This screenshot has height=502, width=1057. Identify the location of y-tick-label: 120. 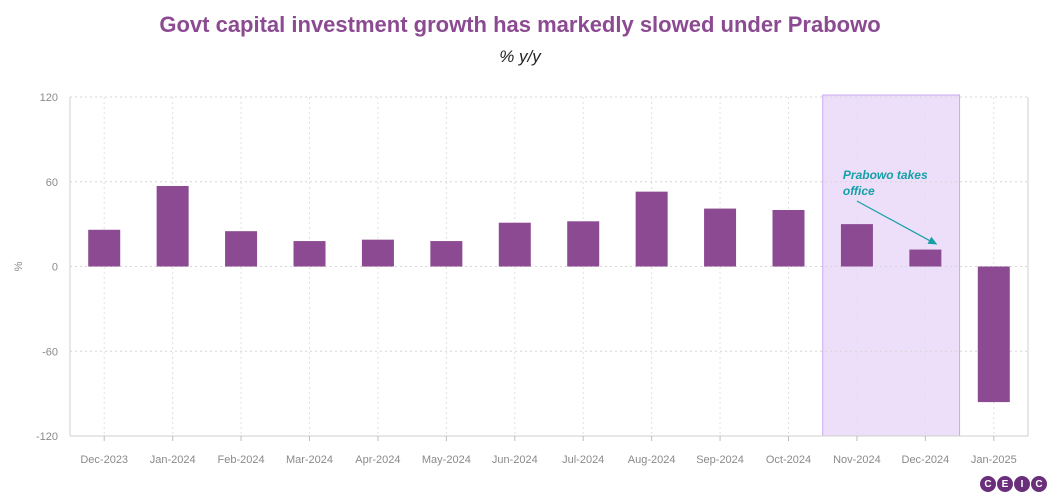
(49, 98).